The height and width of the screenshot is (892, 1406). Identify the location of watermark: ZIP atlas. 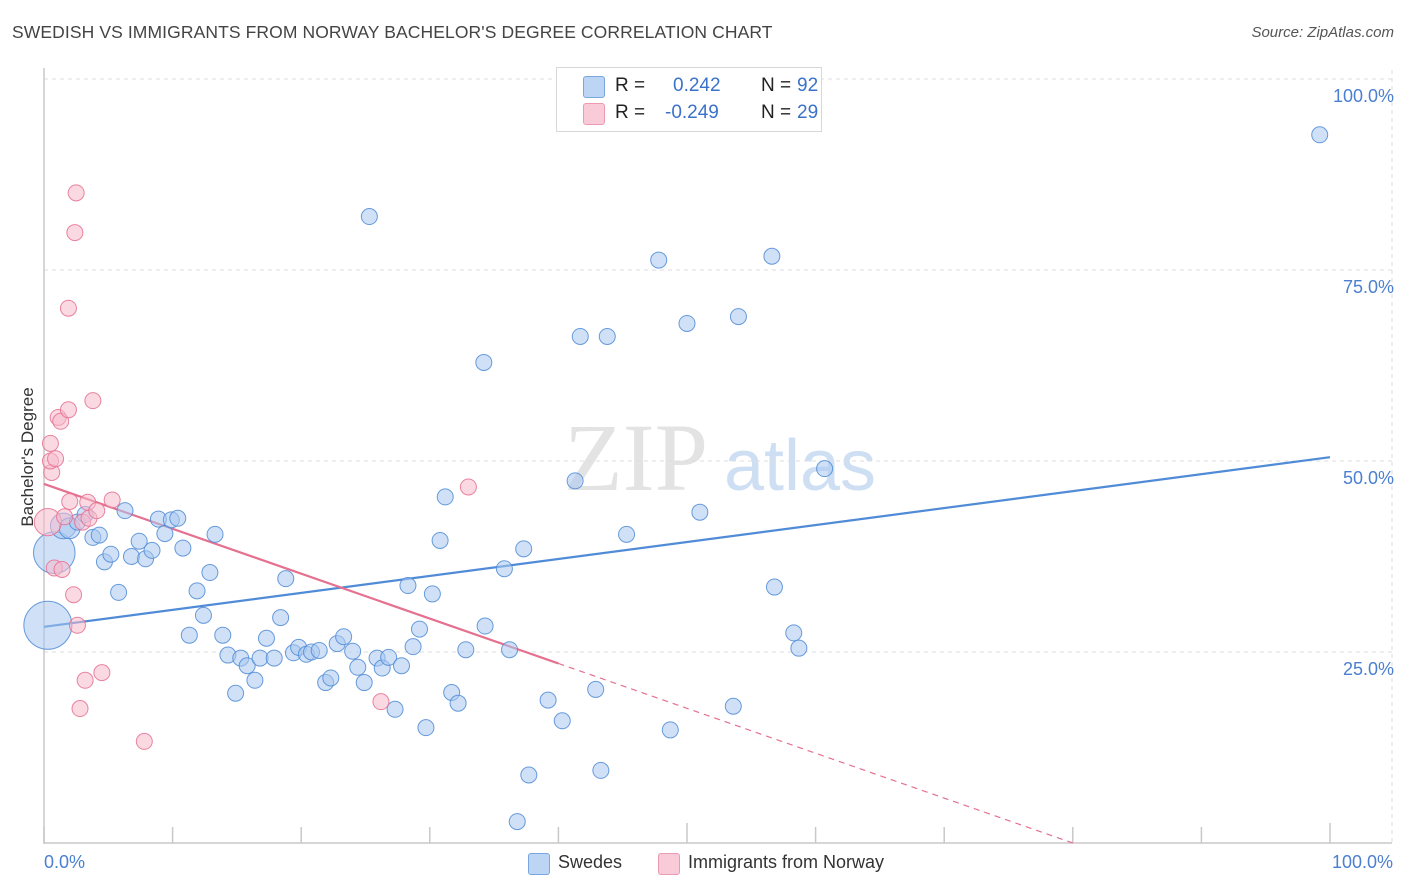
(720, 457).